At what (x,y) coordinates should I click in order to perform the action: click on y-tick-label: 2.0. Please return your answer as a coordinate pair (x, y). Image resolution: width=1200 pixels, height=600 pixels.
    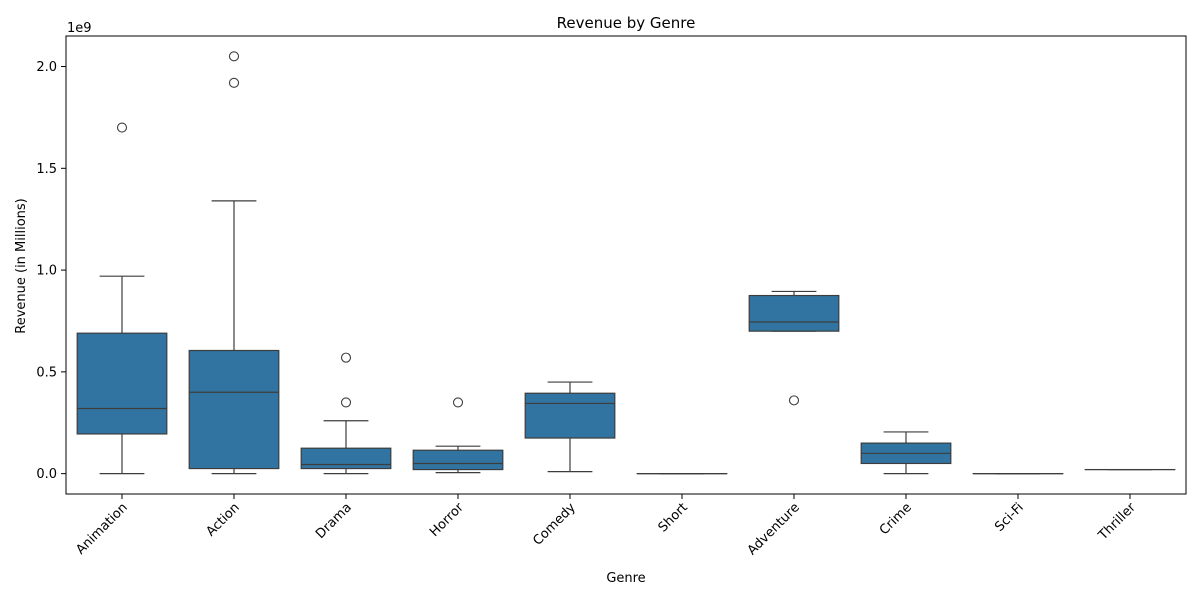
    Looking at the image, I should click on (46, 67).